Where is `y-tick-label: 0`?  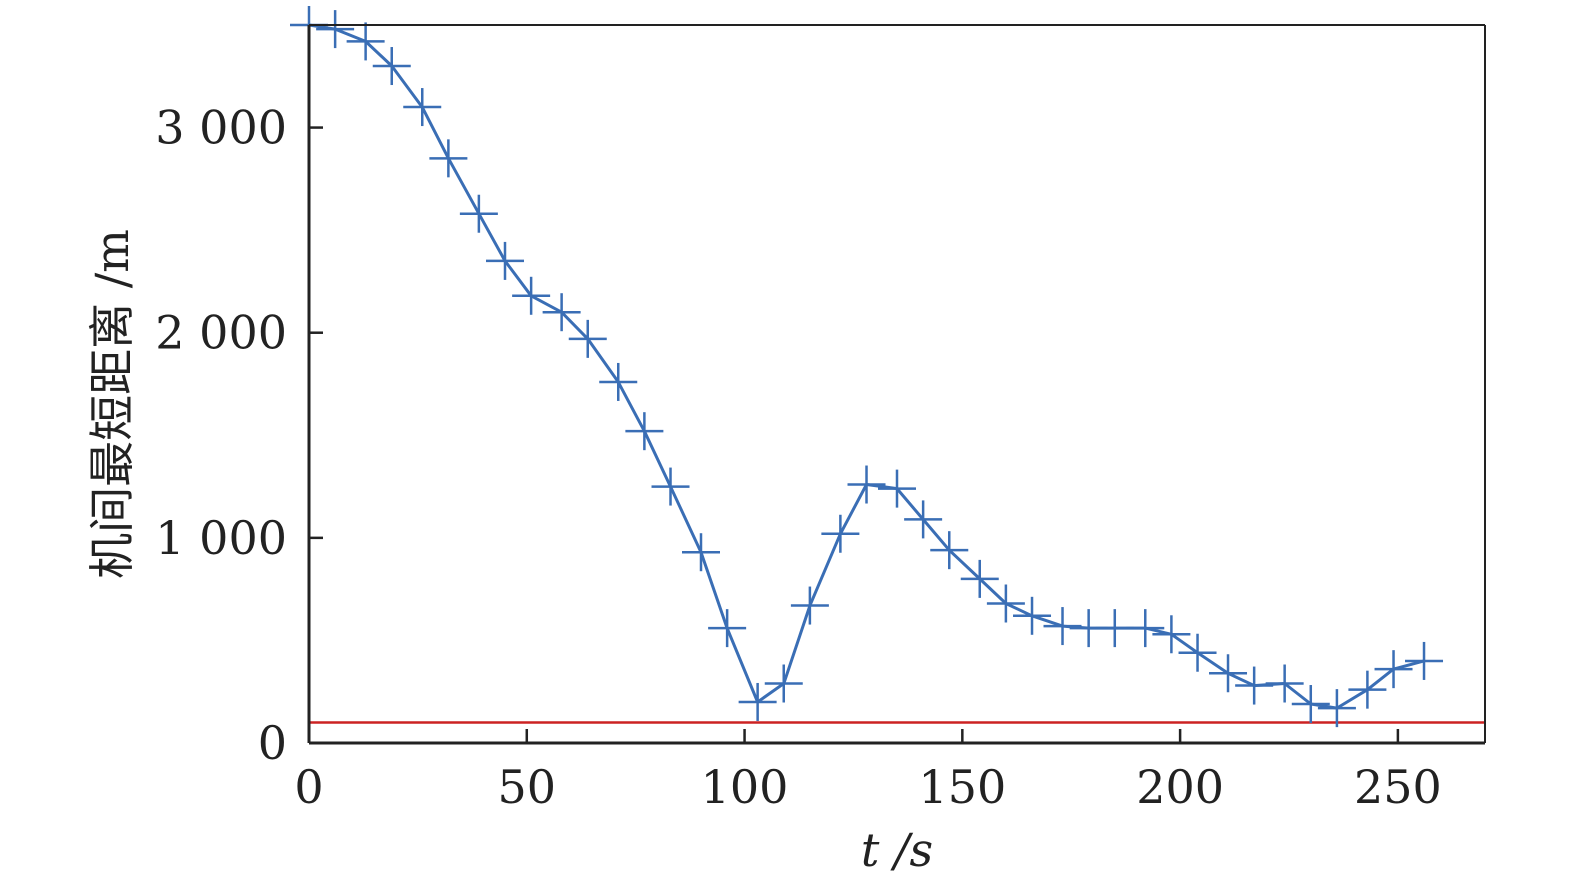 y-tick-label: 0 is located at coordinates (272, 743).